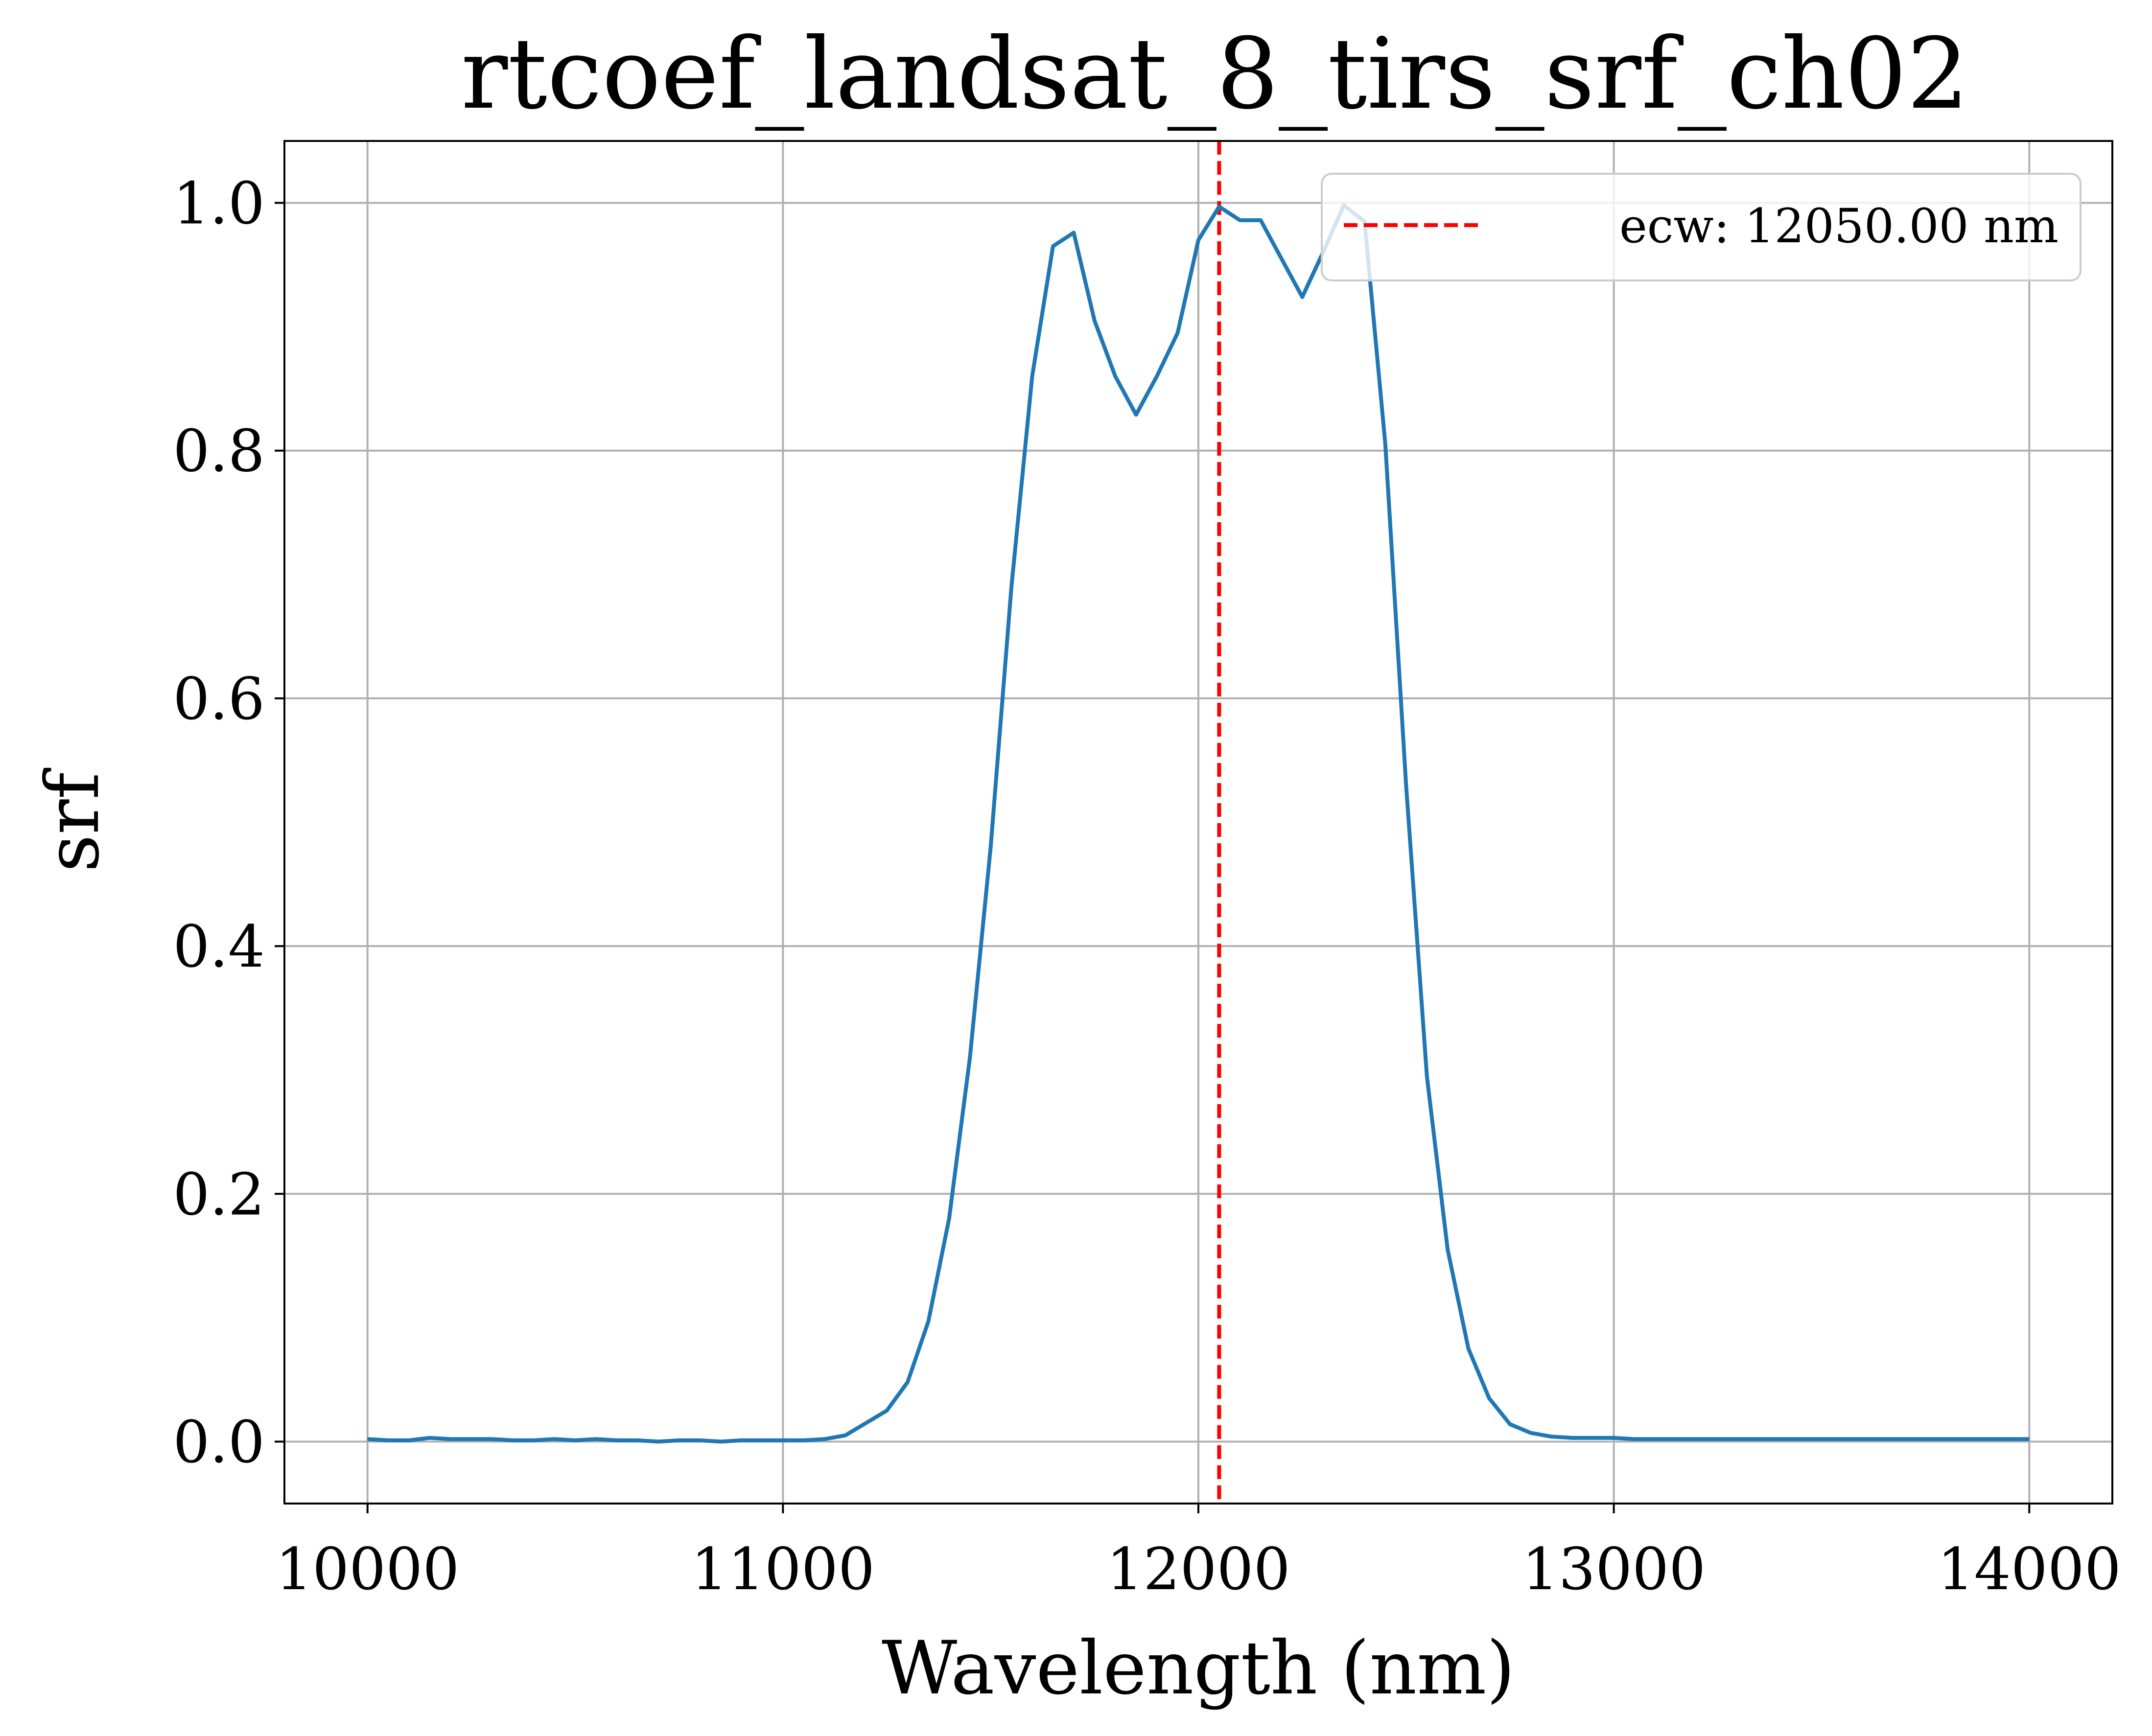 The image size is (2152, 1736). What do you see at coordinates (367, 1569) in the screenshot?
I see `x-tick-label: 10000` at bounding box center [367, 1569].